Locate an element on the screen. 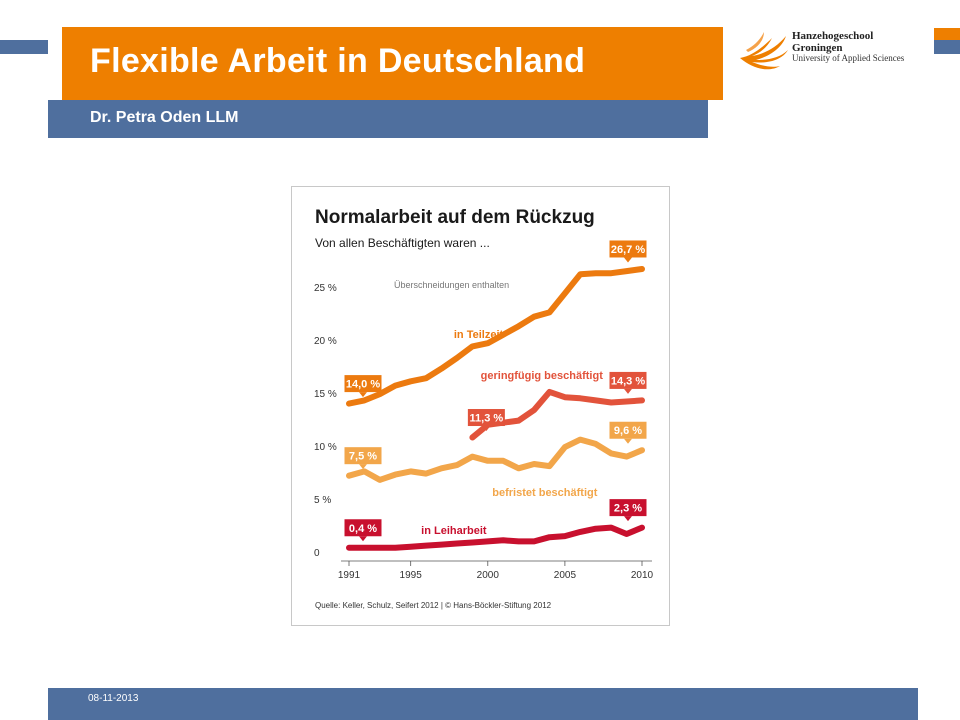 Image resolution: width=960 pixels, height=720 pixels. y-tick-label: 10 % is located at coordinates (325, 447).